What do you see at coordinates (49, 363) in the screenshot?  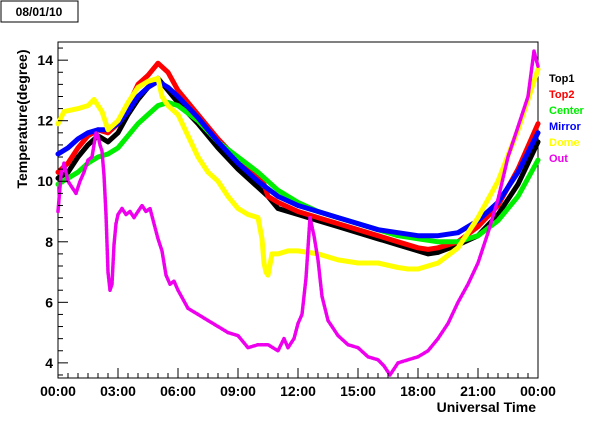 I see `y-tick-label: 4` at bounding box center [49, 363].